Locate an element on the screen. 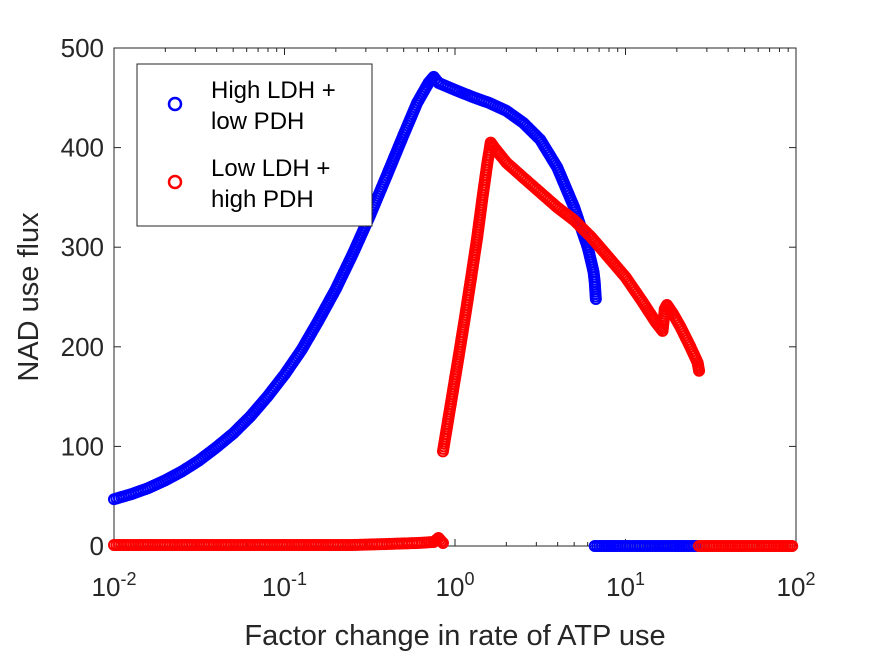 The image size is (875, 656). legend-label: Low LDH + is located at coordinates (270, 168).